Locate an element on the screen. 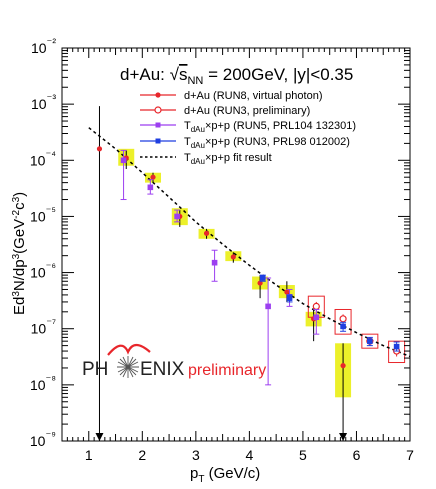 The image size is (436, 489). legend-item-run5: TdAu×p+p (RUN5, PRL104 132301) is located at coordinates (248, 127).